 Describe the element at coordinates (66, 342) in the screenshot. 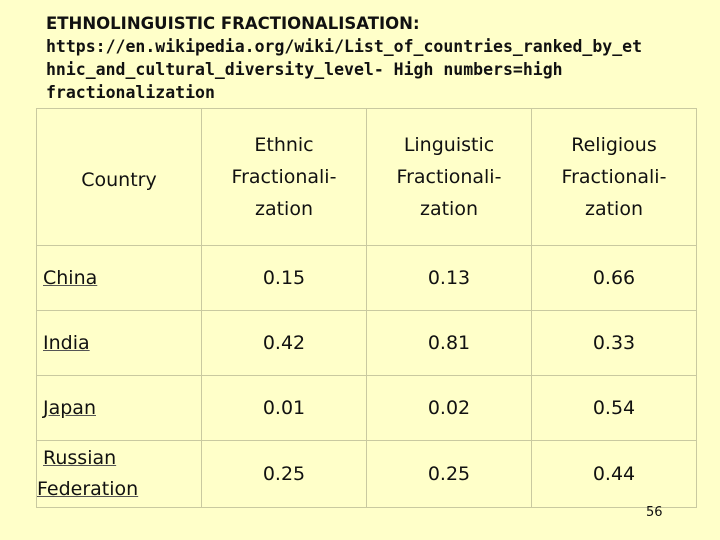

I see `country-name: India` at that location.